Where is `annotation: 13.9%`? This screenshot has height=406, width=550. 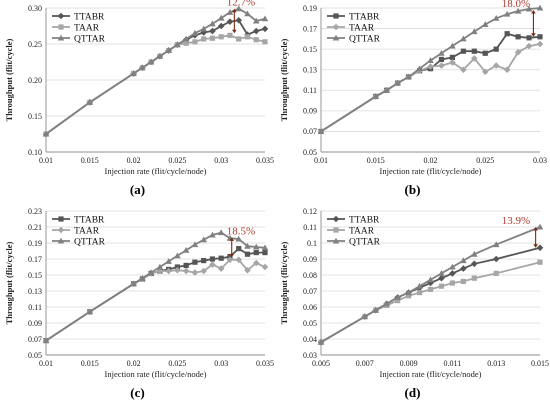
annotation: 13.9% is located at coordinates (520, 231).